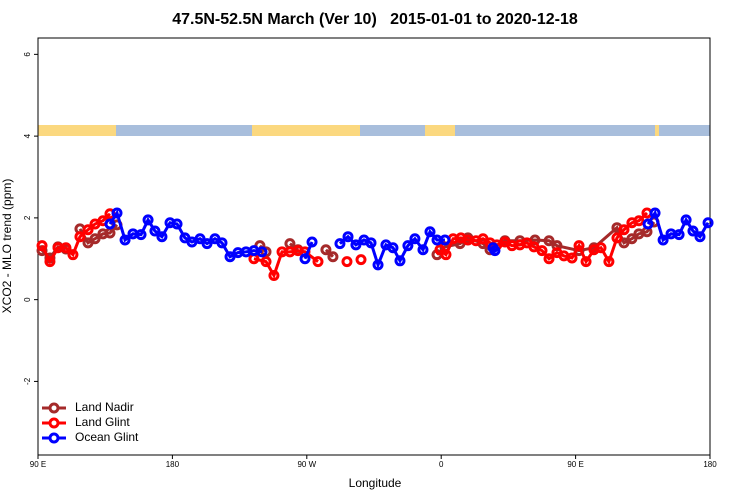 This screenshot has height=500, width=750. I want to click on y-tick-label: 2, so click(27, 217).